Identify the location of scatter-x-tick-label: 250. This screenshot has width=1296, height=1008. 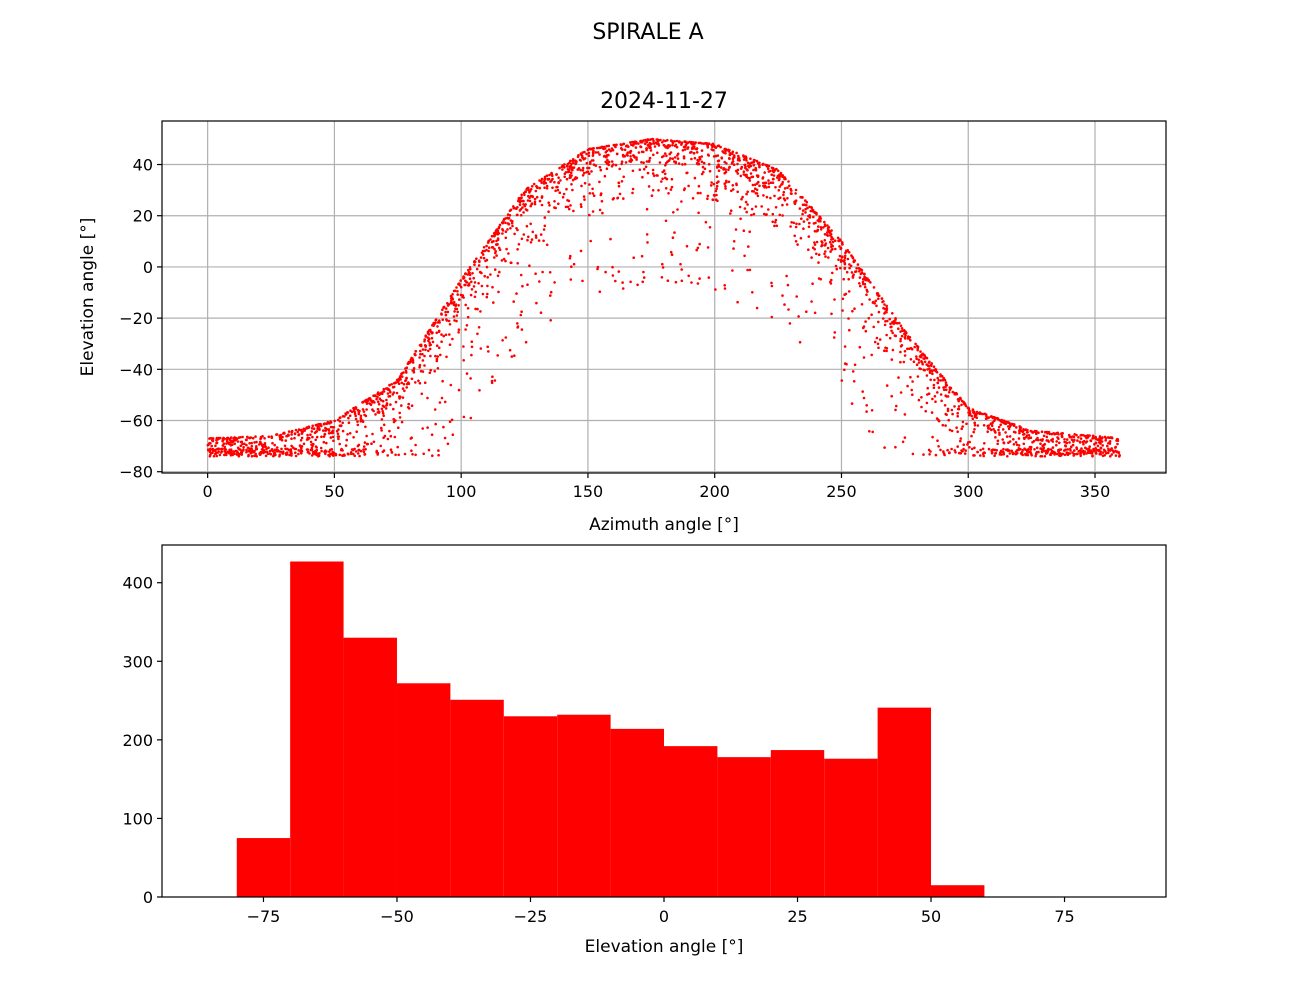
(841, 491).